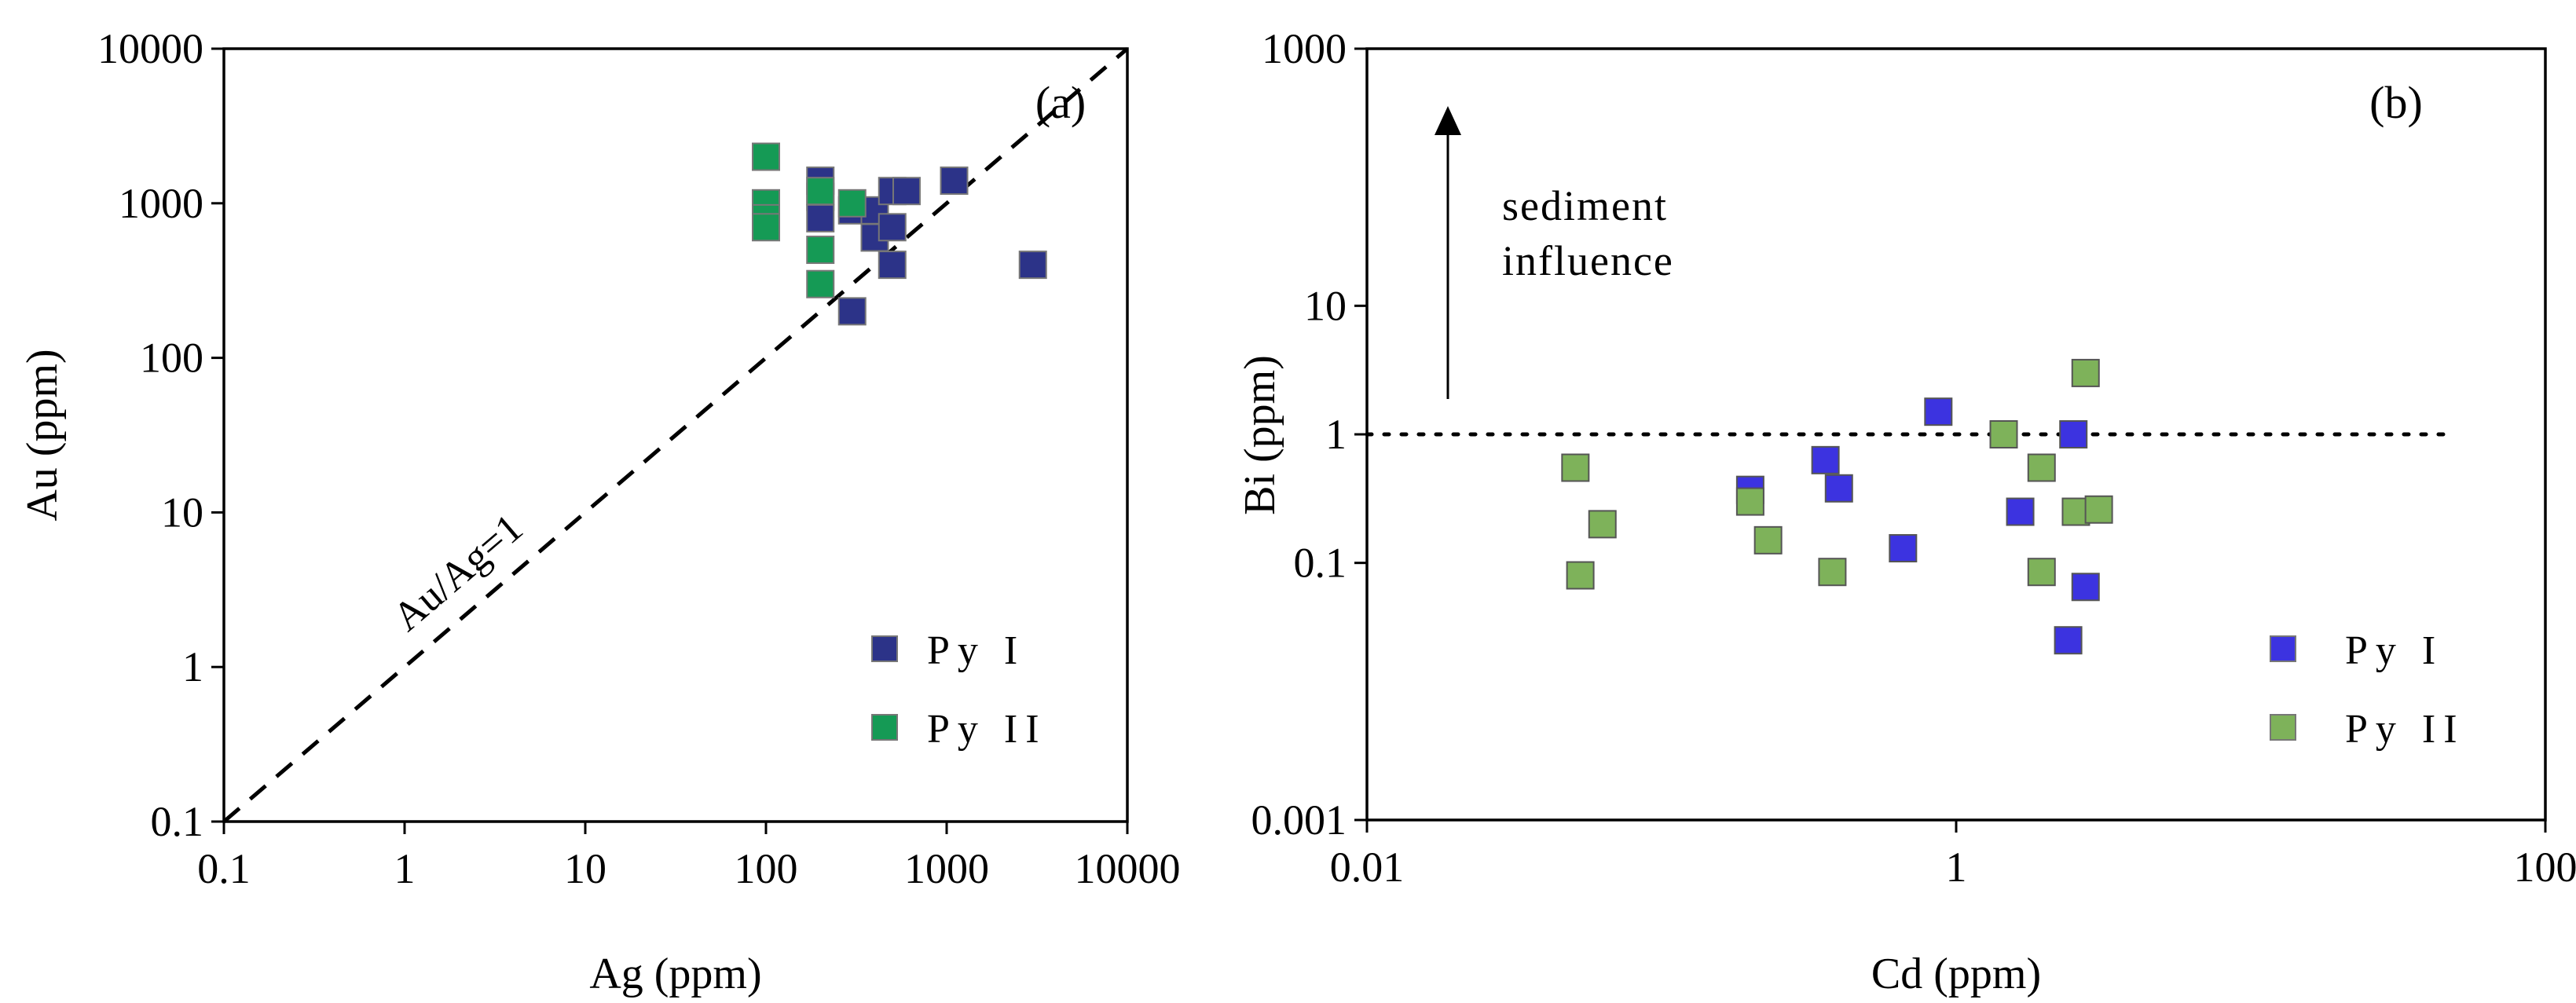 Image resolution: width=2576 pixels, height=1003 pixels. I want to click on legend-b: Py I Py II, so click(2367, 690).